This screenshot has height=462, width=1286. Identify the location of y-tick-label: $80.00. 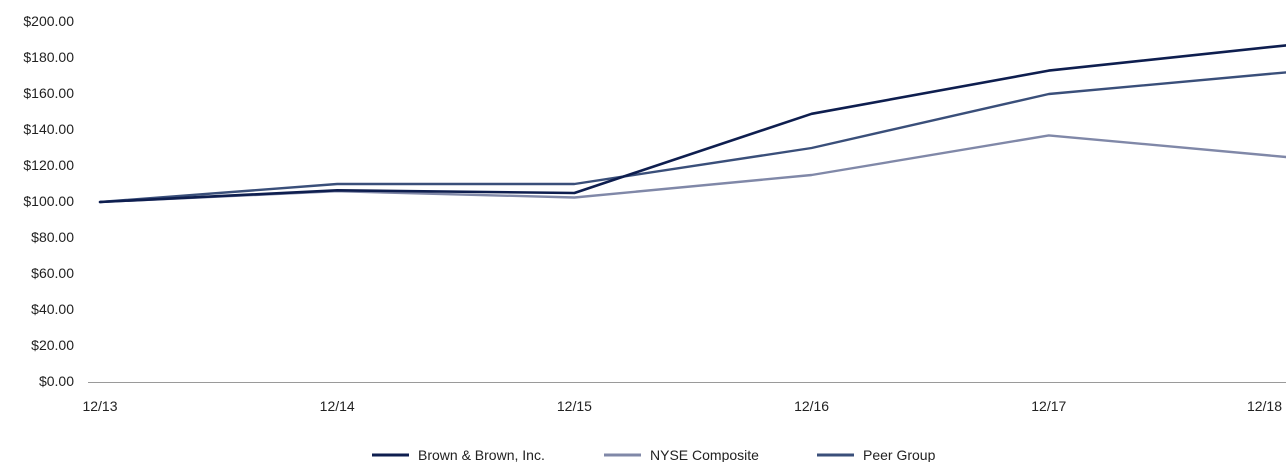
(52, 237).